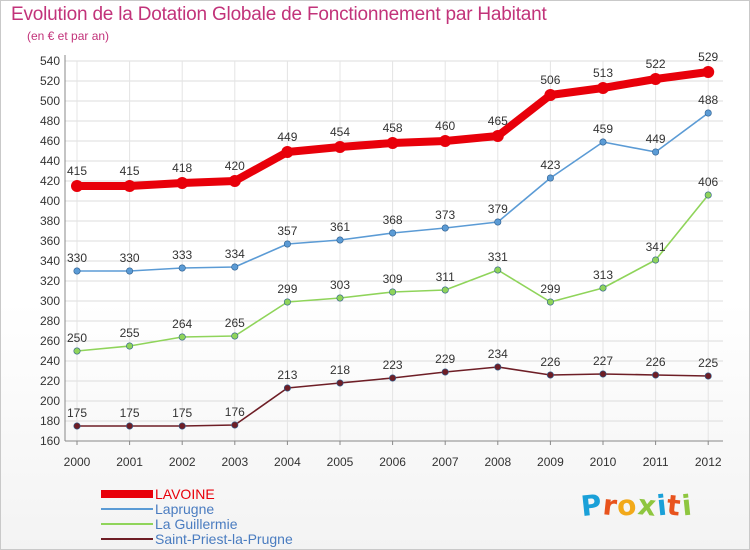  Describe the element at coordinates (50, 401) in the screenshot. I see `y-tick-label: 200` at that location.